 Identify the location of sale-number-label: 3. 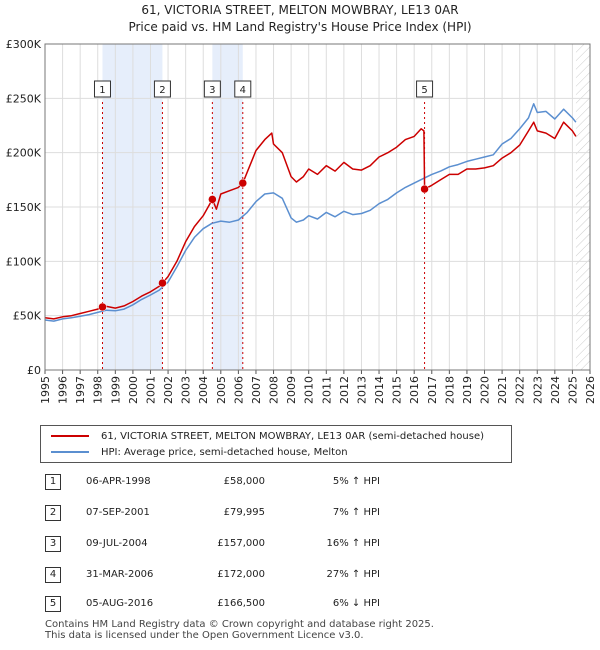
(212, 90).